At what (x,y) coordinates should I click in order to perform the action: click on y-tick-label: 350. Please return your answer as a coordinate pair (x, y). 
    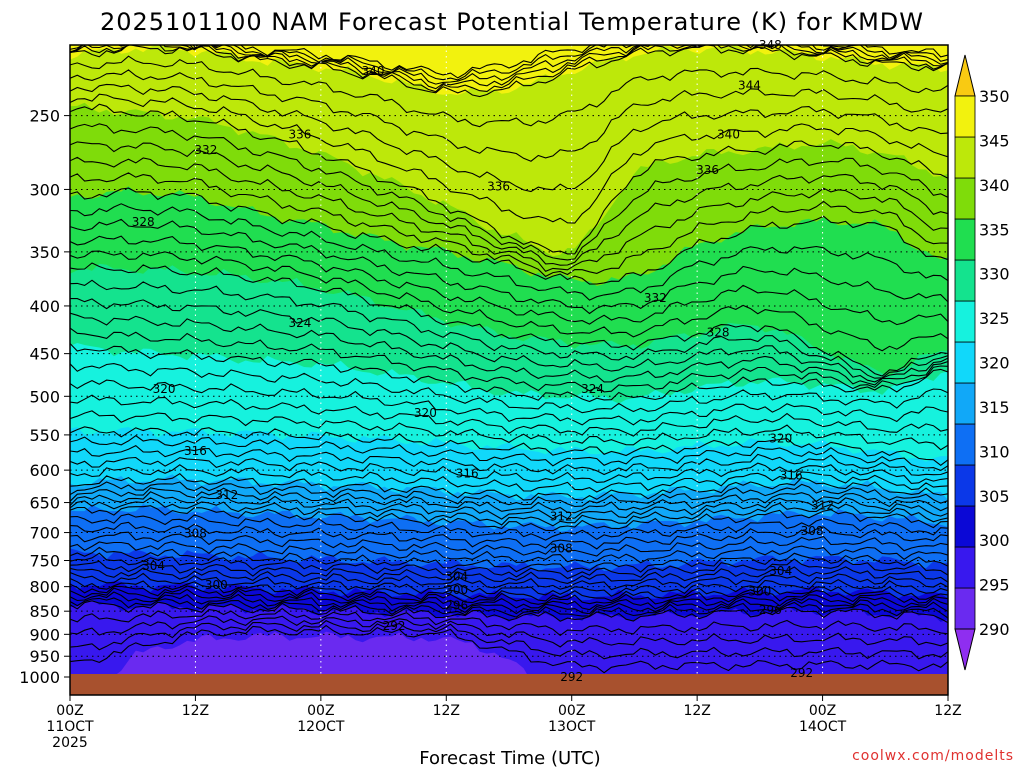
    Looking at the image, I should click on (44, 252).